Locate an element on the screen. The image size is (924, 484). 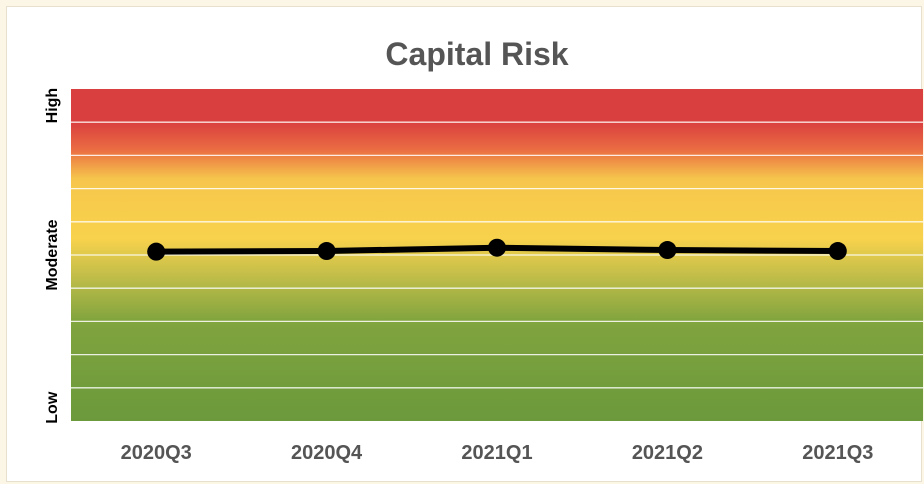
y-level-labels: High Moderate Low is located at coordinates (52, 256).